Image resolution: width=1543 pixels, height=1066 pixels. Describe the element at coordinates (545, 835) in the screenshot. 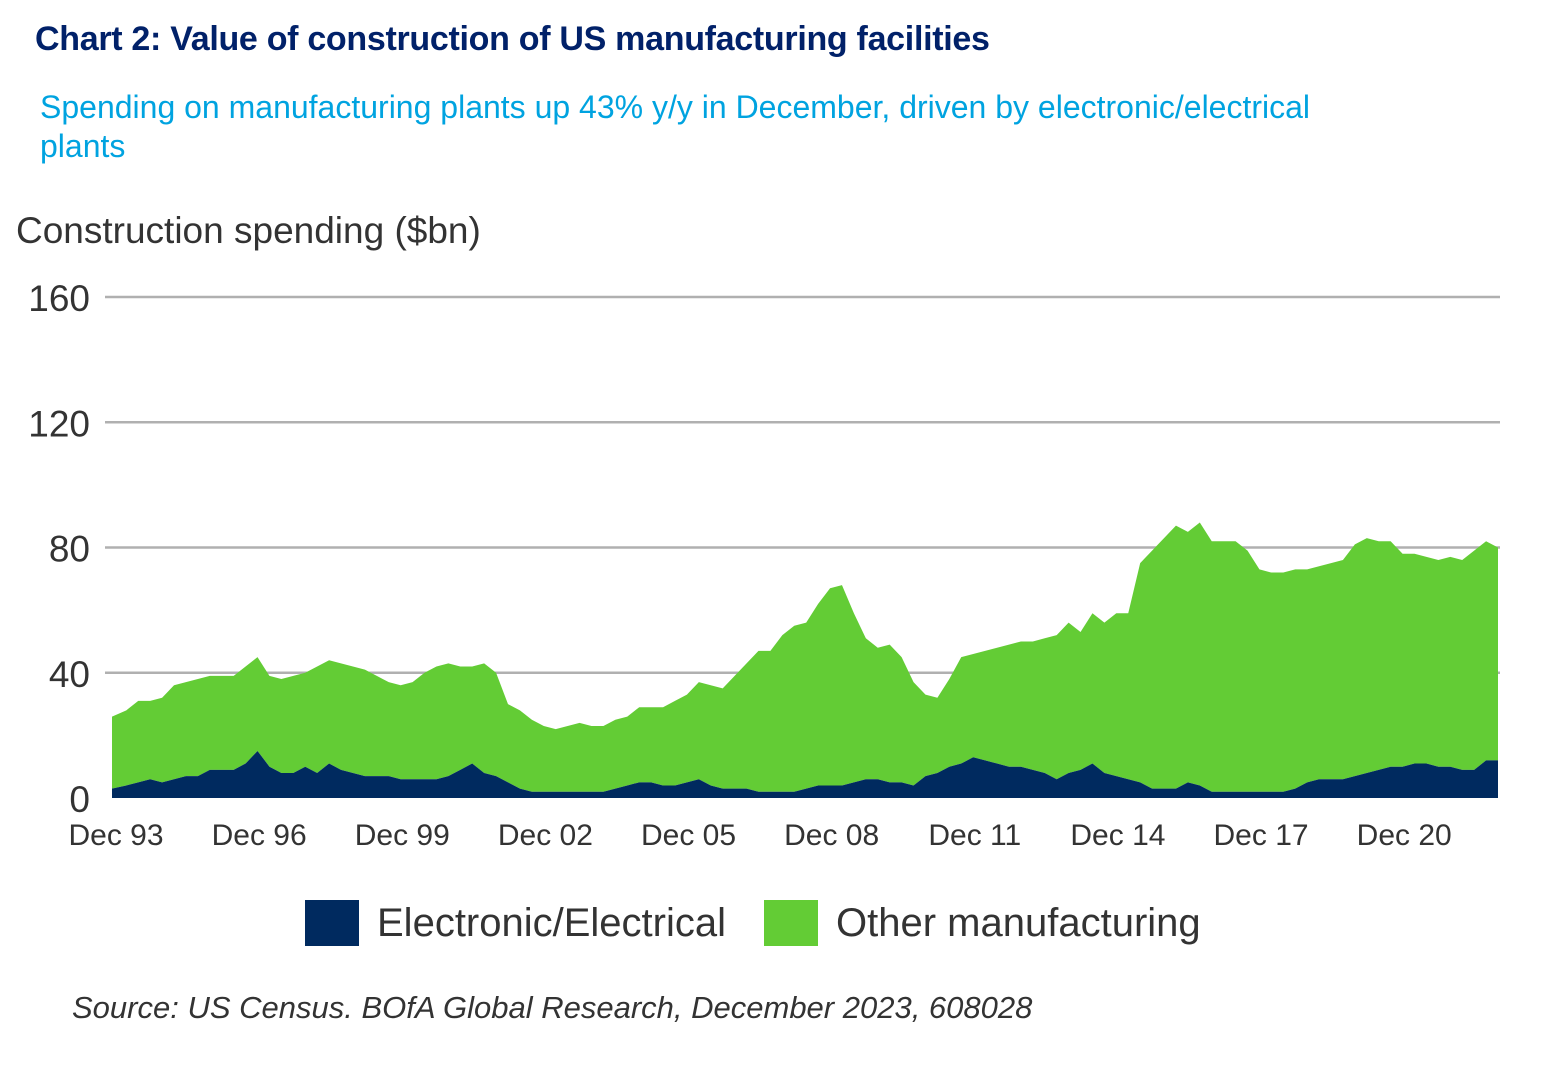

I see `x-tick-label: Dec 02` at that location.